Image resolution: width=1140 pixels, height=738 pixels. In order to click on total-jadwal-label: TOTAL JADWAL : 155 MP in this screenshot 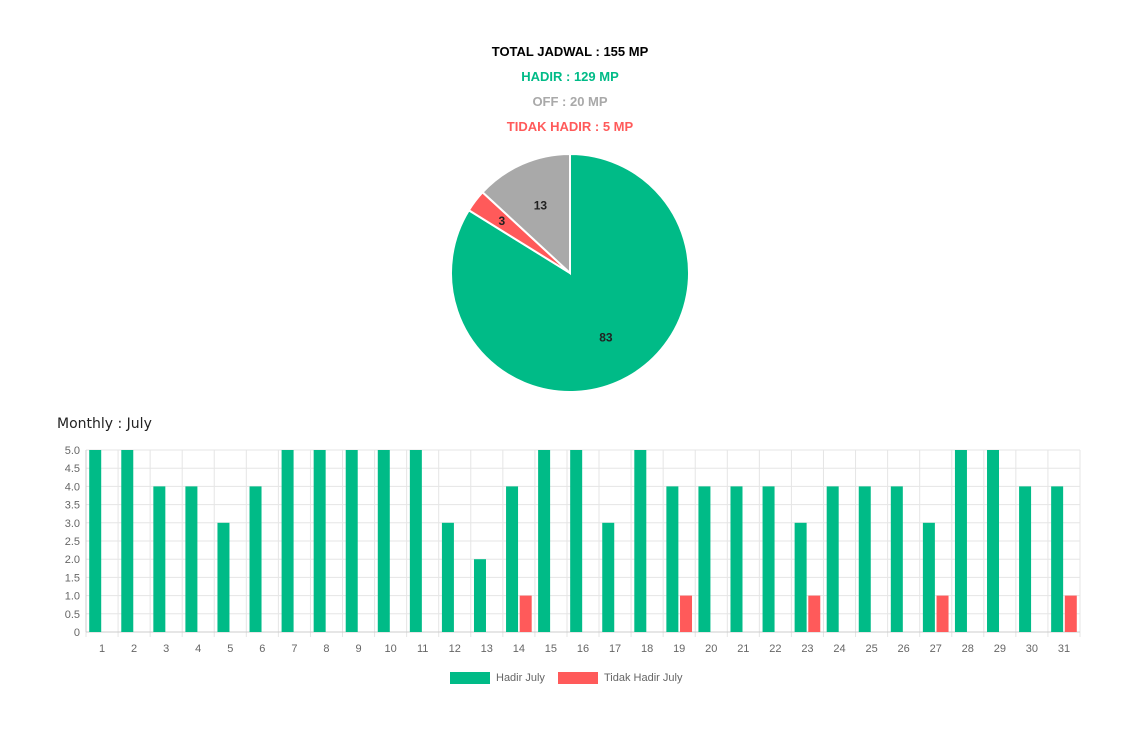, I will do `click(570, 51)`.